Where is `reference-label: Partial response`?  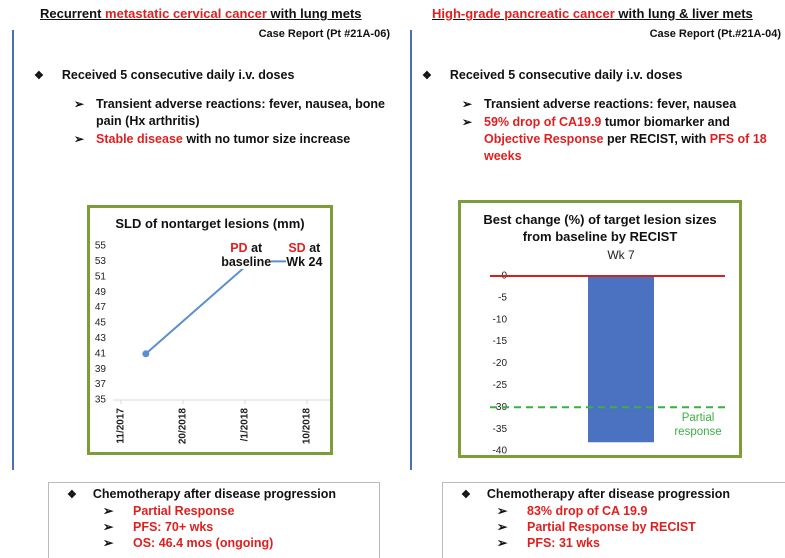
reference-label: Partial response is located at coordinates (698, 425).